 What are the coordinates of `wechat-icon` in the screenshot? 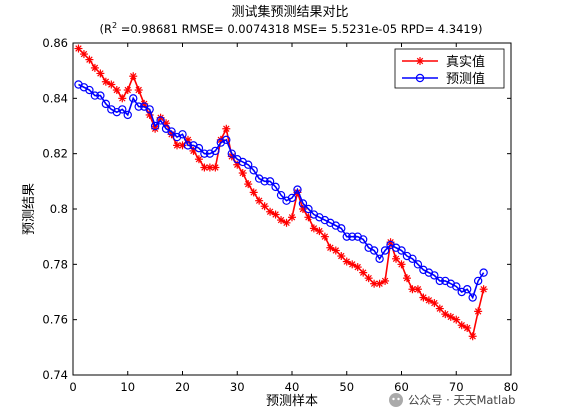 It's located at (396, 400).